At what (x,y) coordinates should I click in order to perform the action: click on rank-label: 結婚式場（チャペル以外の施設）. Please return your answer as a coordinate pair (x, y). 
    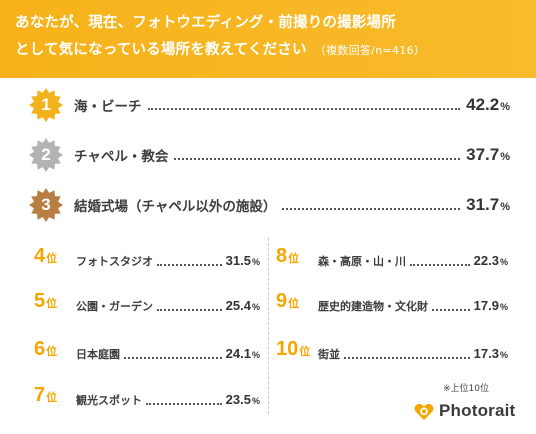
    Looking at the image, I should click on (175, 207).